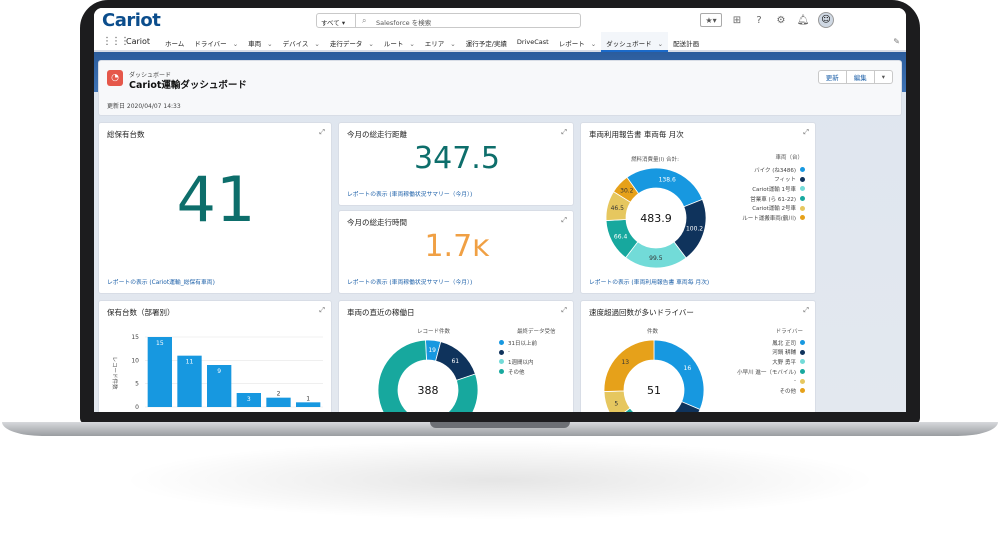  What do you see at coordinates (636, 134) in the screenshot?
I see `card-title: 車両利用報告書 車両毎 月次` at bounding box center [636, 134].